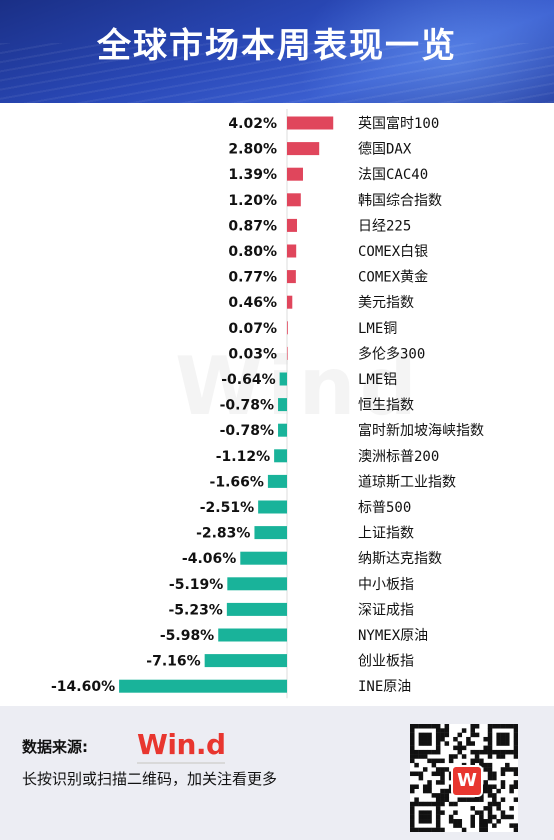 This screenshot has height=840, width=554. I want to click on data-label: 0.03%, so click(252, 354).